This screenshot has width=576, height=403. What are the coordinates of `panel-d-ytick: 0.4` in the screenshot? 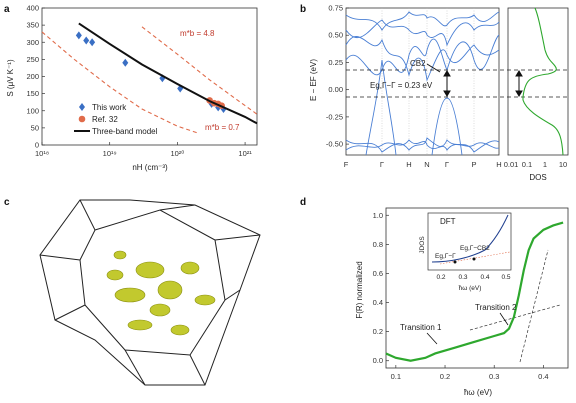 It's located at (378, 302).